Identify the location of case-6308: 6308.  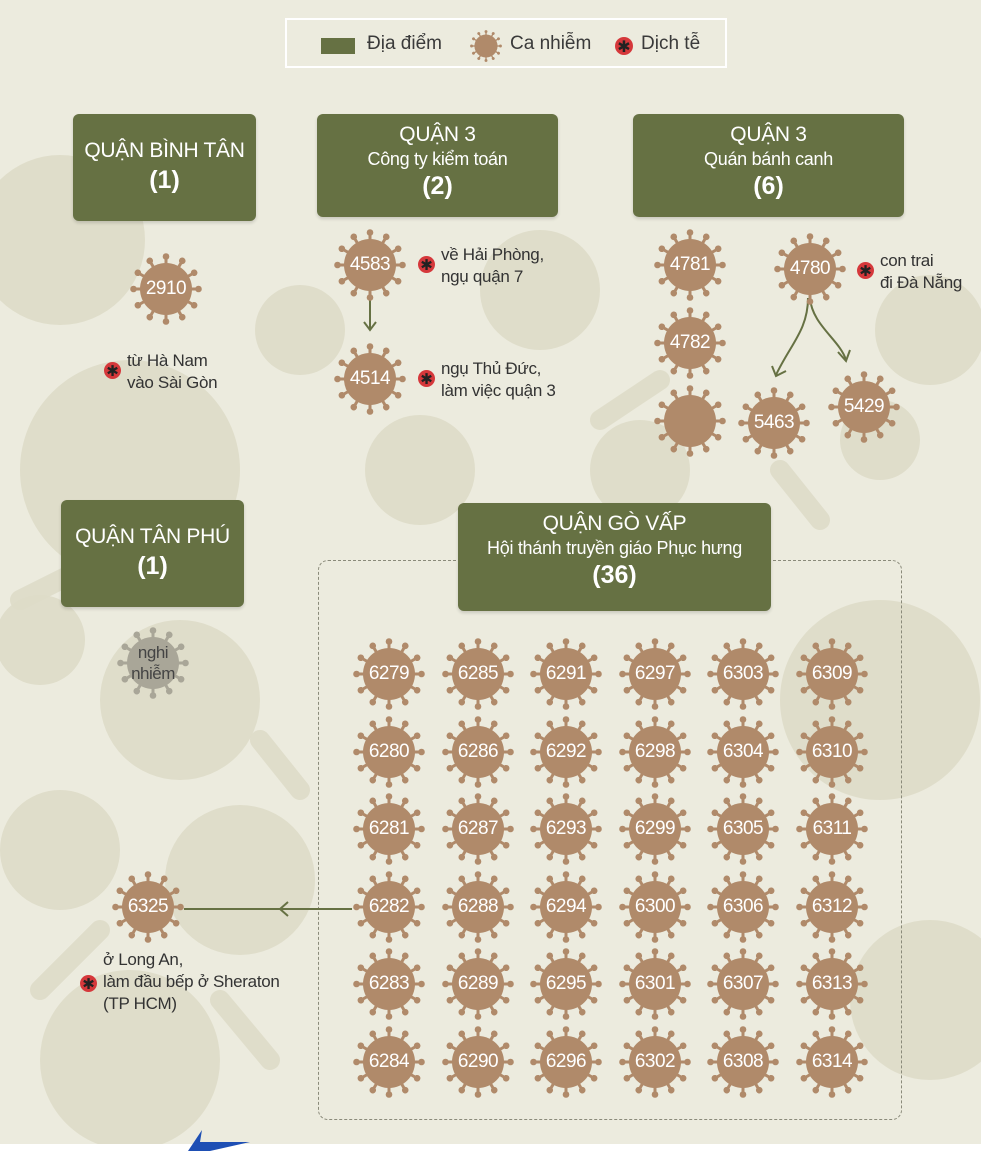
(743, 1062).